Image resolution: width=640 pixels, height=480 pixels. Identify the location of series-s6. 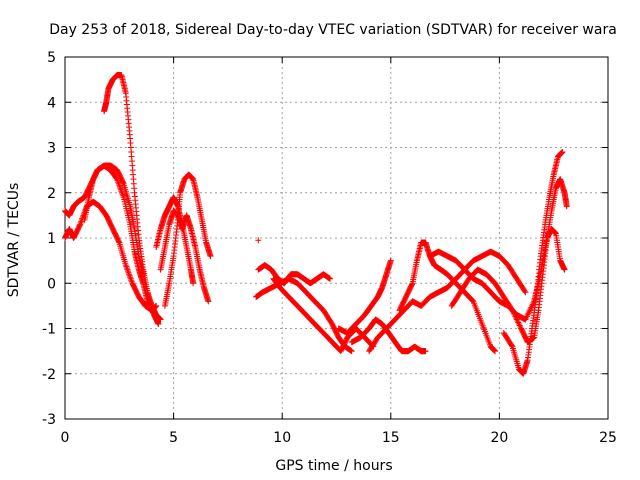
(184, 256).